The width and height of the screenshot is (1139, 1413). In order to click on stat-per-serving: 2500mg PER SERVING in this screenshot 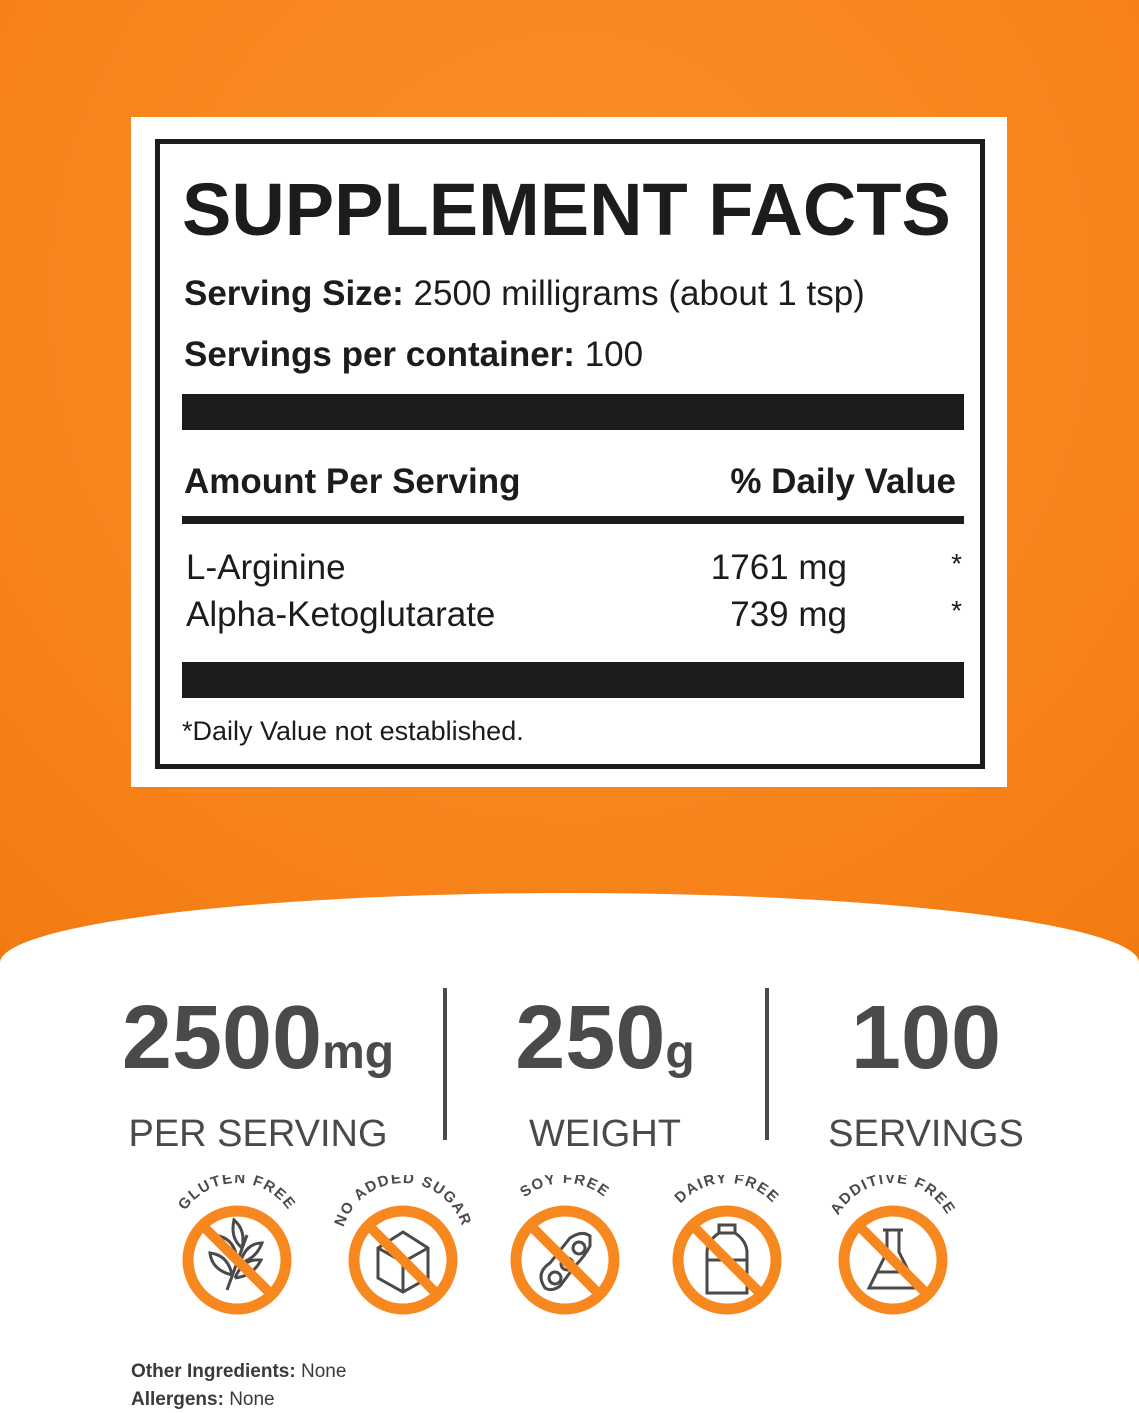, I will do `click(258, 1074)`.